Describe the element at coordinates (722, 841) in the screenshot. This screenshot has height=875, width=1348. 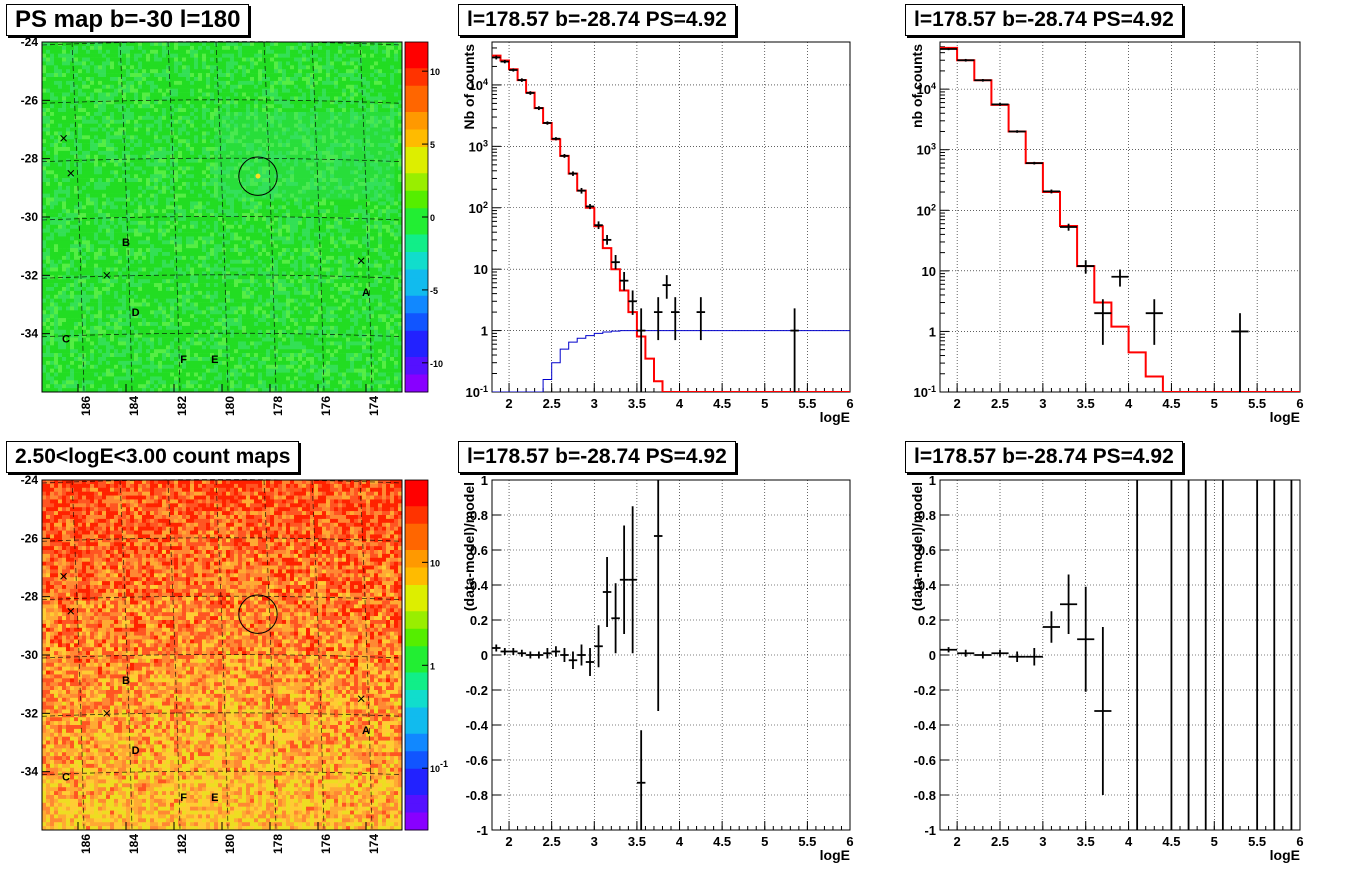
I see `p22-xtick-label: 4.5` at that location.